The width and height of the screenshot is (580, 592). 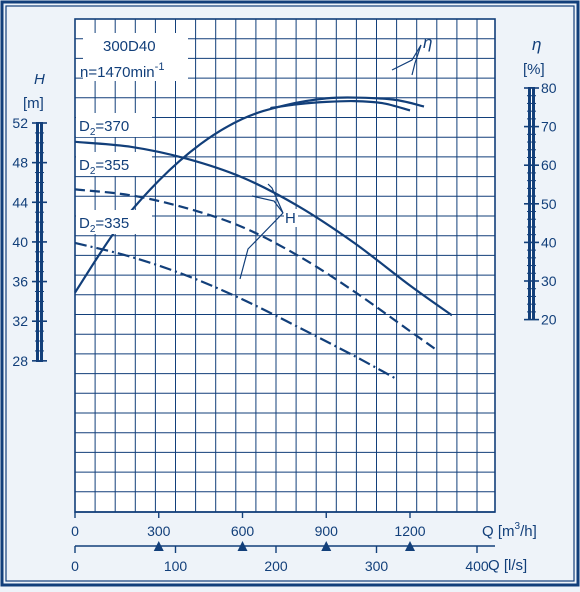 What do you see at coordinates (427, 42) in the screenshot?
I see `curve-label-eta: η` at bounding box center [427, 42].